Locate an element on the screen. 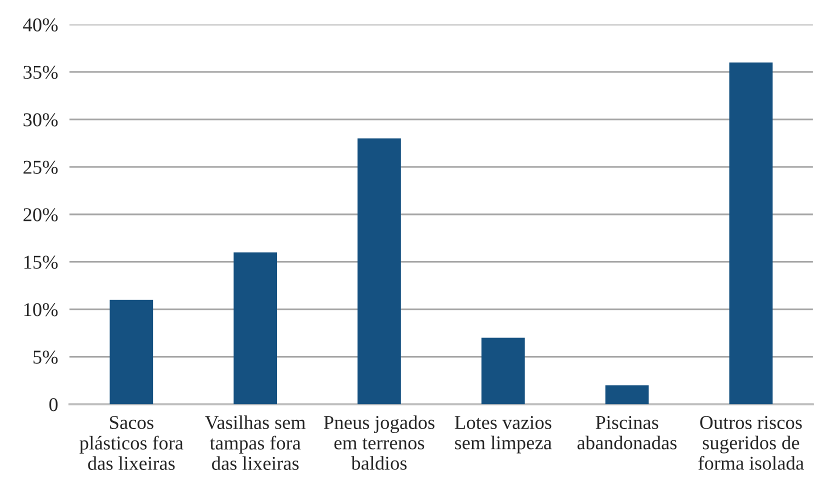 The image size is (817, 490). y-tick-label: 0 is located at coordinates (53, 405).